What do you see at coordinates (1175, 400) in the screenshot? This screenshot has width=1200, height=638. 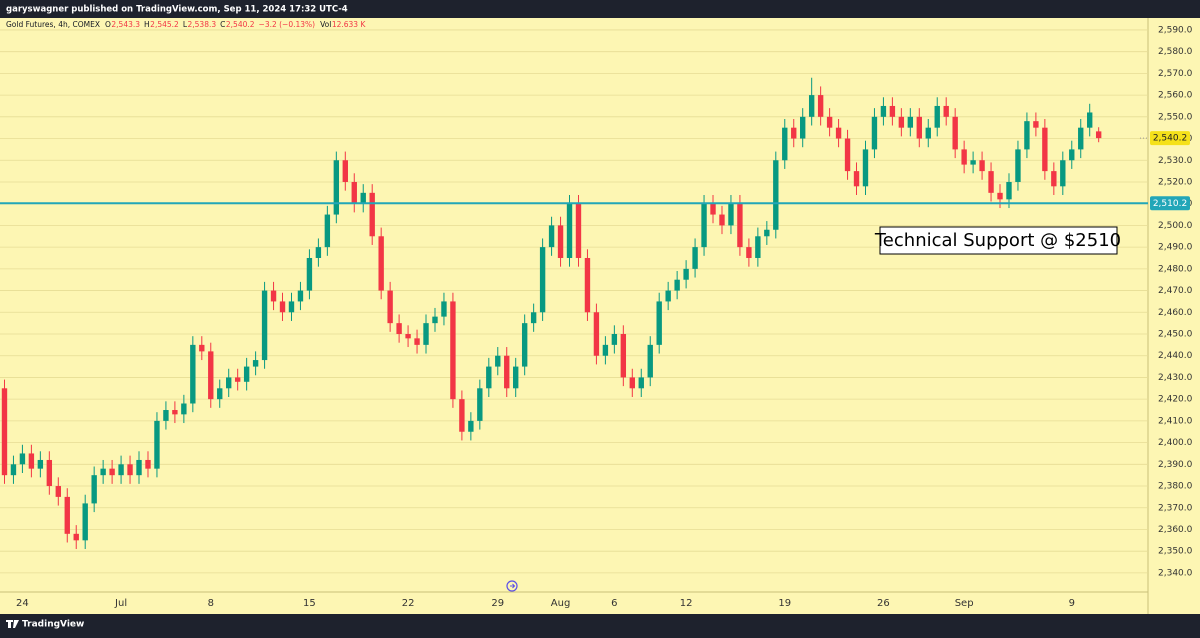 I see `y-tick-label: 2,420.0` at bounding box center [1175, 400].